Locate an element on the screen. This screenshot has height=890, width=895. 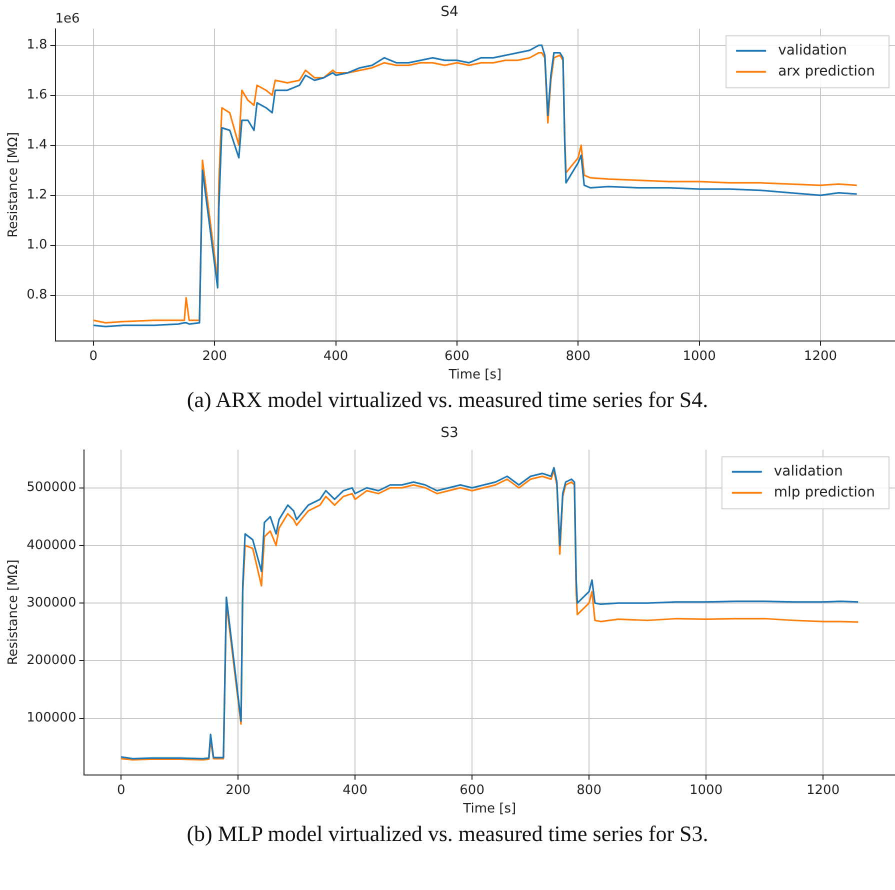
y-tick-label: 300000 is located at coordinates (51, 602).